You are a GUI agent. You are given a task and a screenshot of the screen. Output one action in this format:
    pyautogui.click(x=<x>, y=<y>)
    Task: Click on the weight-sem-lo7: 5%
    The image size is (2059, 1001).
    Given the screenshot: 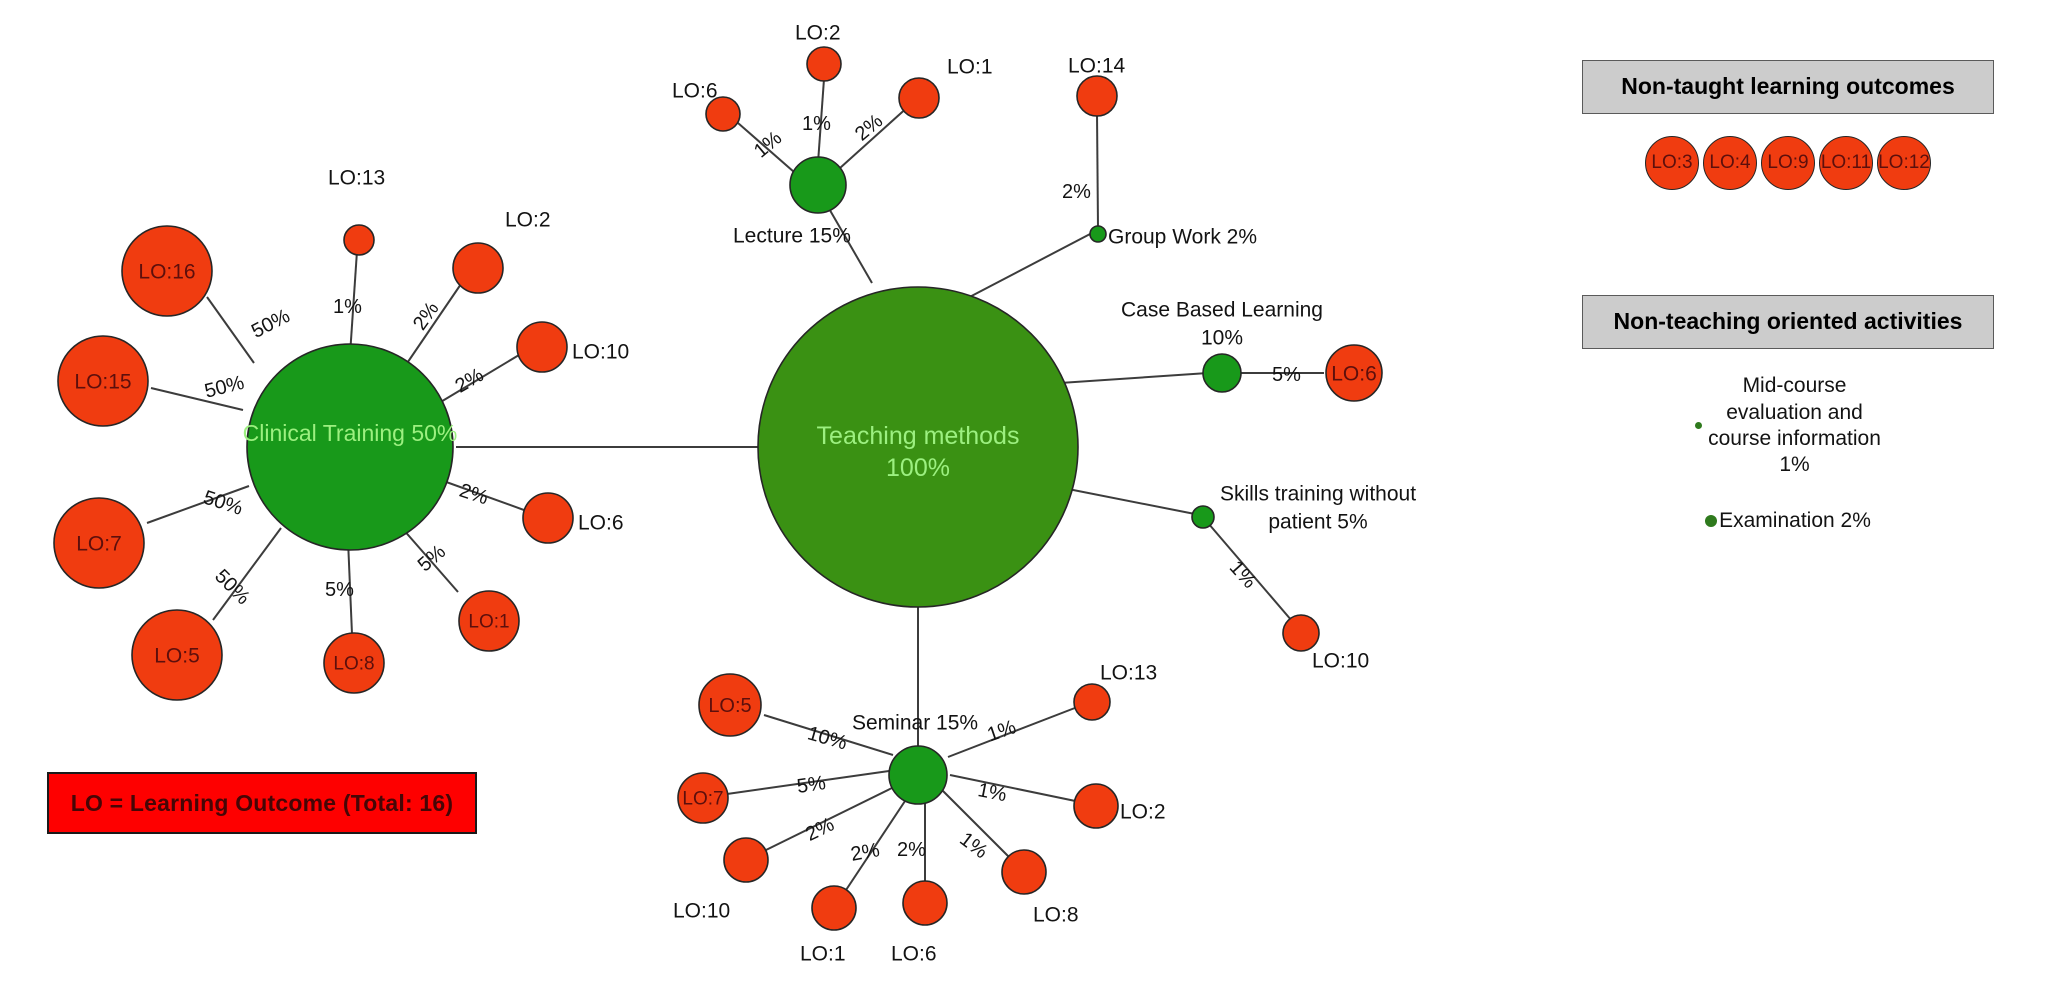 What is the action you would take?
    pyautogui.click(x=811, y=785)
    